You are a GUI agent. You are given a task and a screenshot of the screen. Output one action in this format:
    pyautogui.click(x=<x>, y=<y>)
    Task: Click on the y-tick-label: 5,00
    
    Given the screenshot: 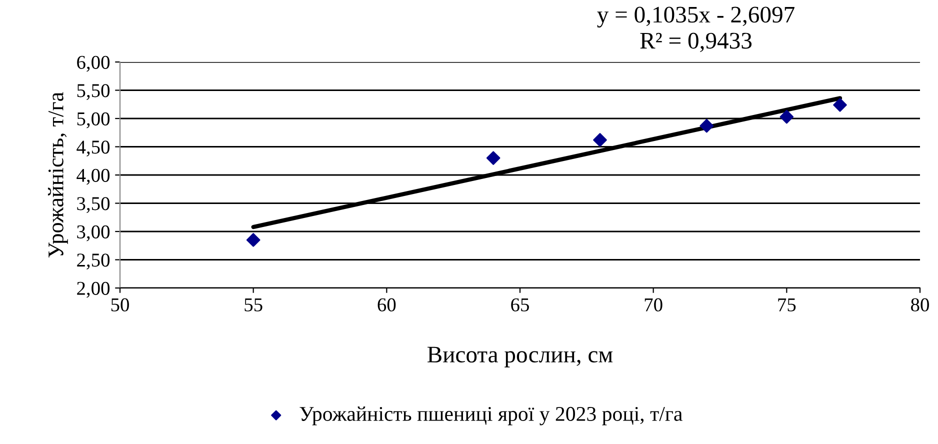 What is the action you would take?
    pyautogui.click(x=93, y=120)
    